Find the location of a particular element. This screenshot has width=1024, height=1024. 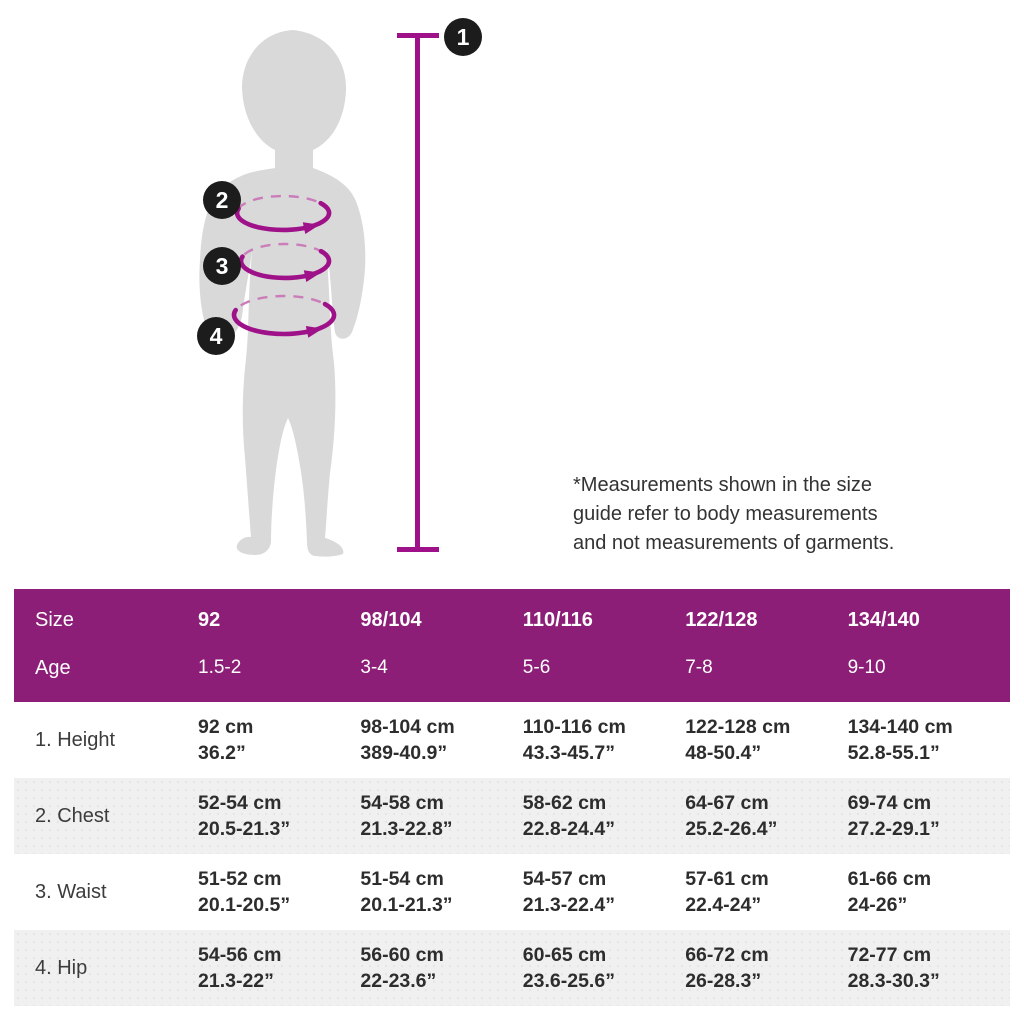

cm-value: 98-104 cm is located at coordinates (407, 727).